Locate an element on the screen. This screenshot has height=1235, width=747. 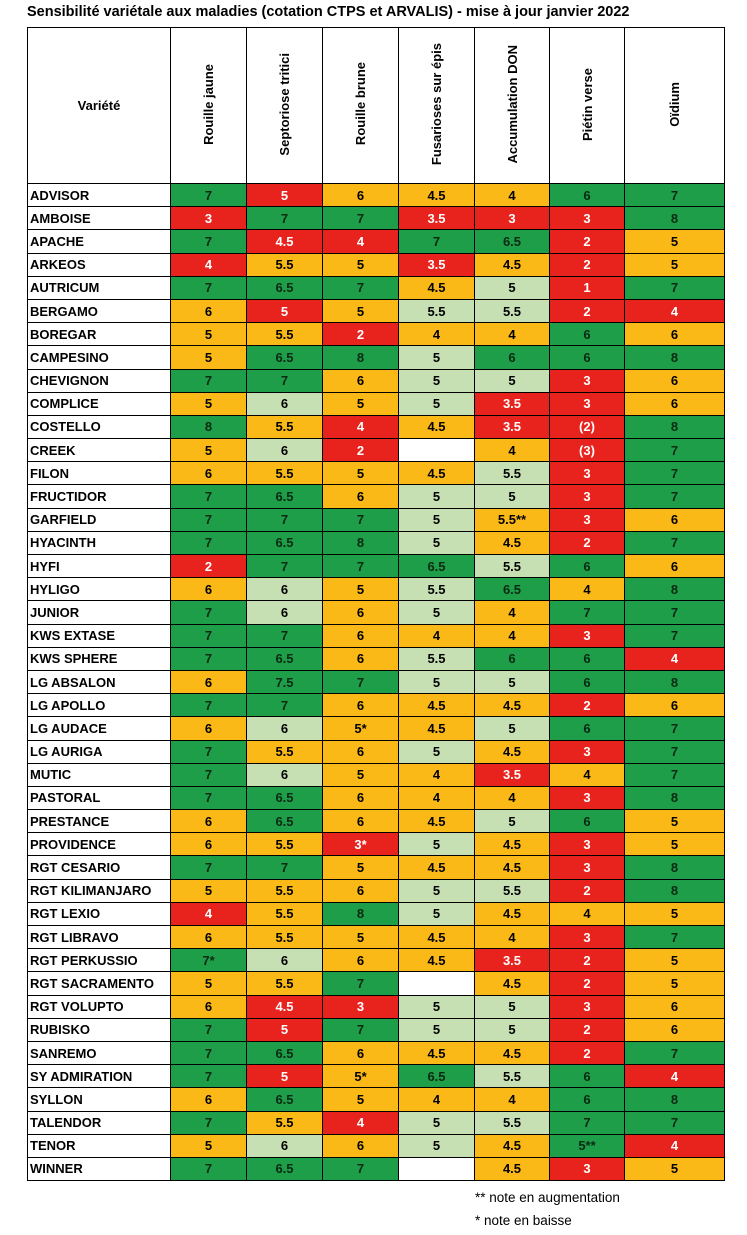
variety-name: RGT VOLUPTO is located at coordinates (99, 1006).